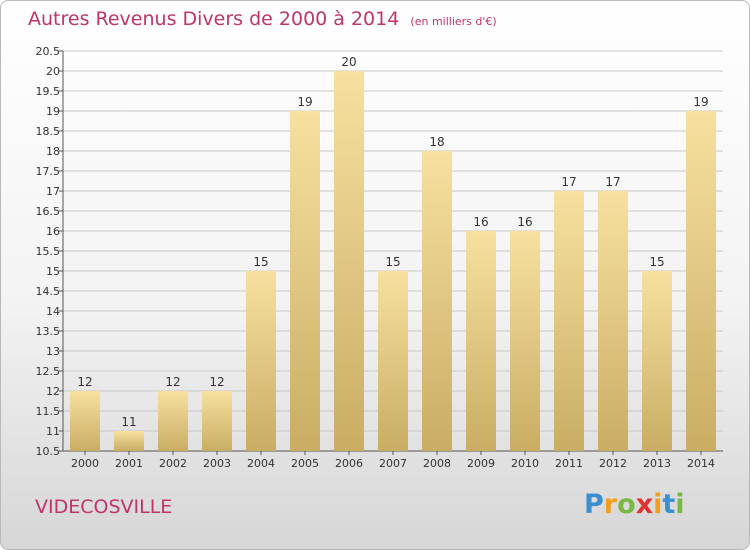 The height and width of the screenshot is (550, 750). Describe the element at coordinates (305, 463) in the screenshot. I see `x-tick-label: 2005` at that location.